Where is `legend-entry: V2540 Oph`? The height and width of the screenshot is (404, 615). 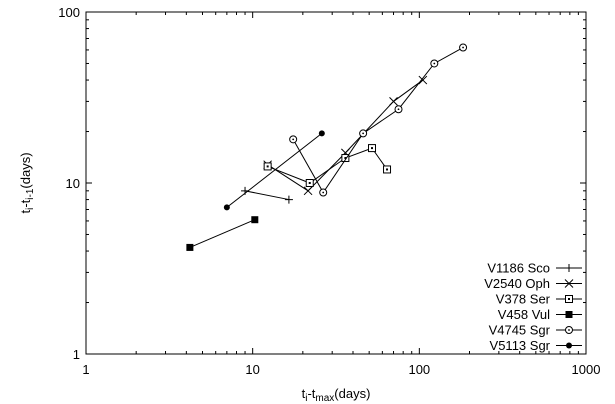
legend-entry: V2540 Oph is located at coordinates (533, 283).